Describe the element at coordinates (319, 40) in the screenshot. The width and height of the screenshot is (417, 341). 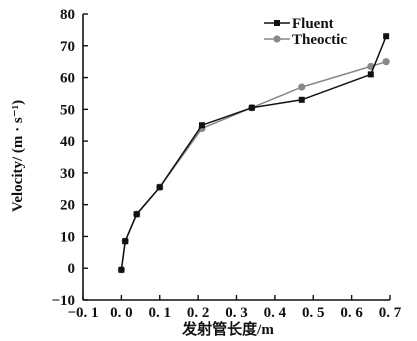
I see `legend-label-theoctic: Theoctic` at that location.